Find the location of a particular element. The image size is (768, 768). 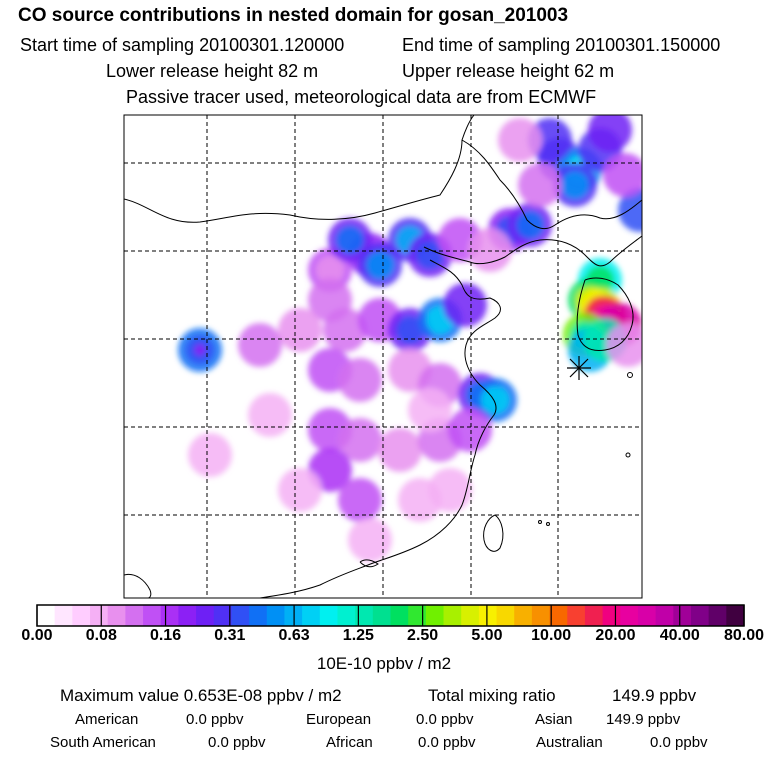

source-name-australian: Australian is located at coordinates (569, 742).